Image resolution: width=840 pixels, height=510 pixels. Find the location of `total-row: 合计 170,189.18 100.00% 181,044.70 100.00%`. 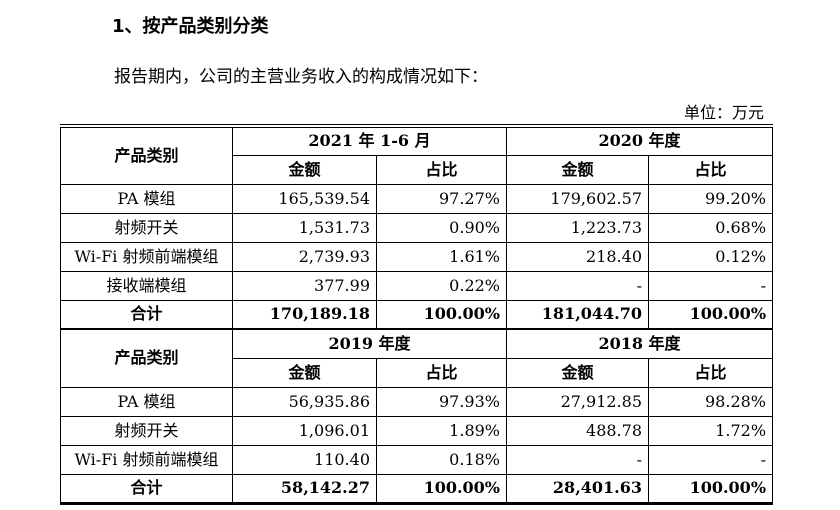

total-row: 合计 170,189.18 100.00% 181,044.70 100.00% is located at coordinates (417, 314).